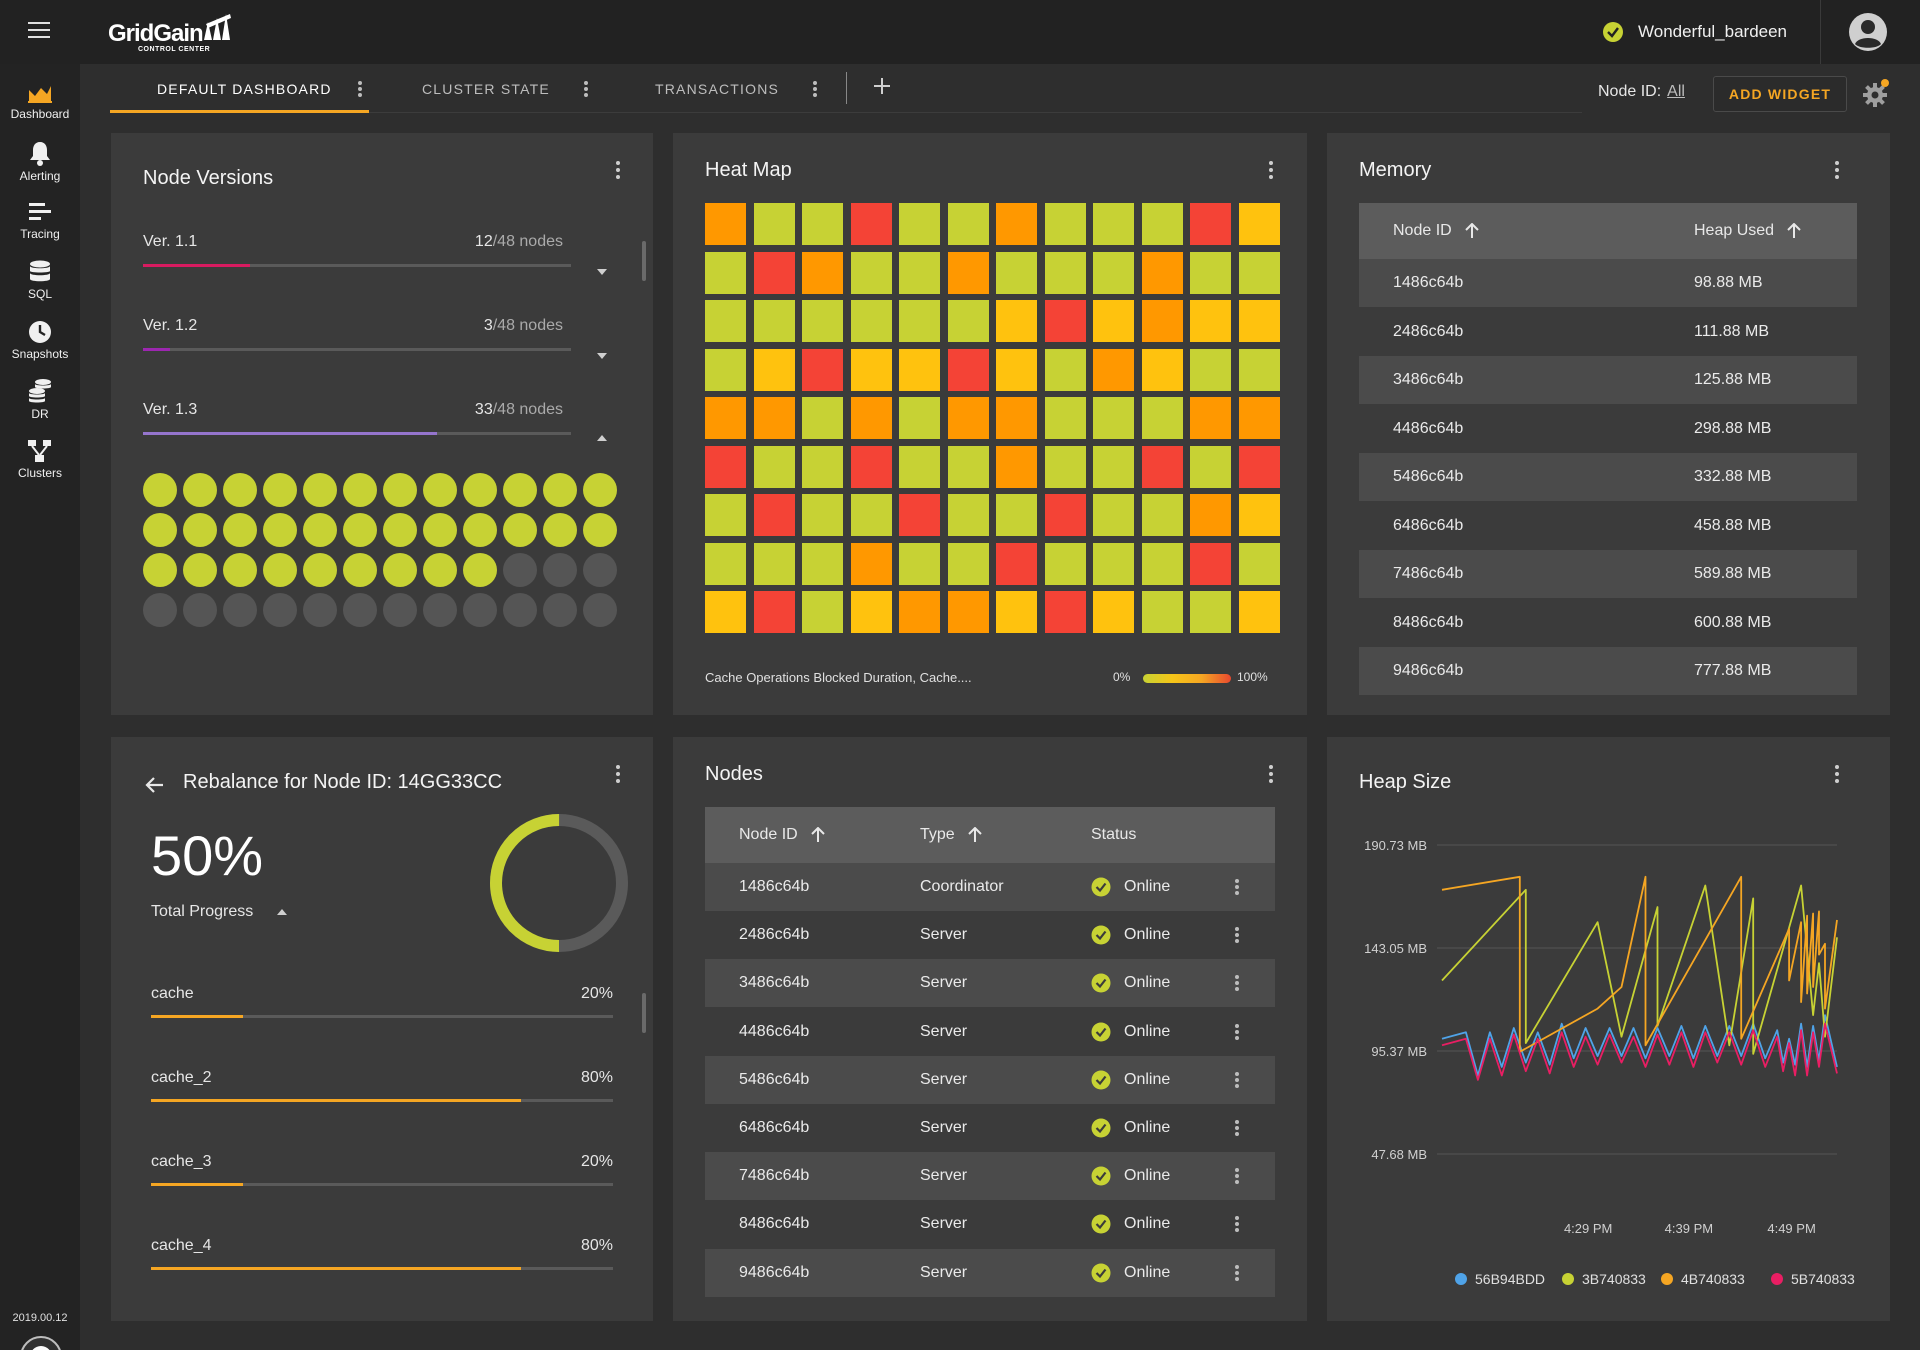 This screenshot has height=1350, width=1920. I want to click on legend-item: 4B740833, so click(1703, 1279).